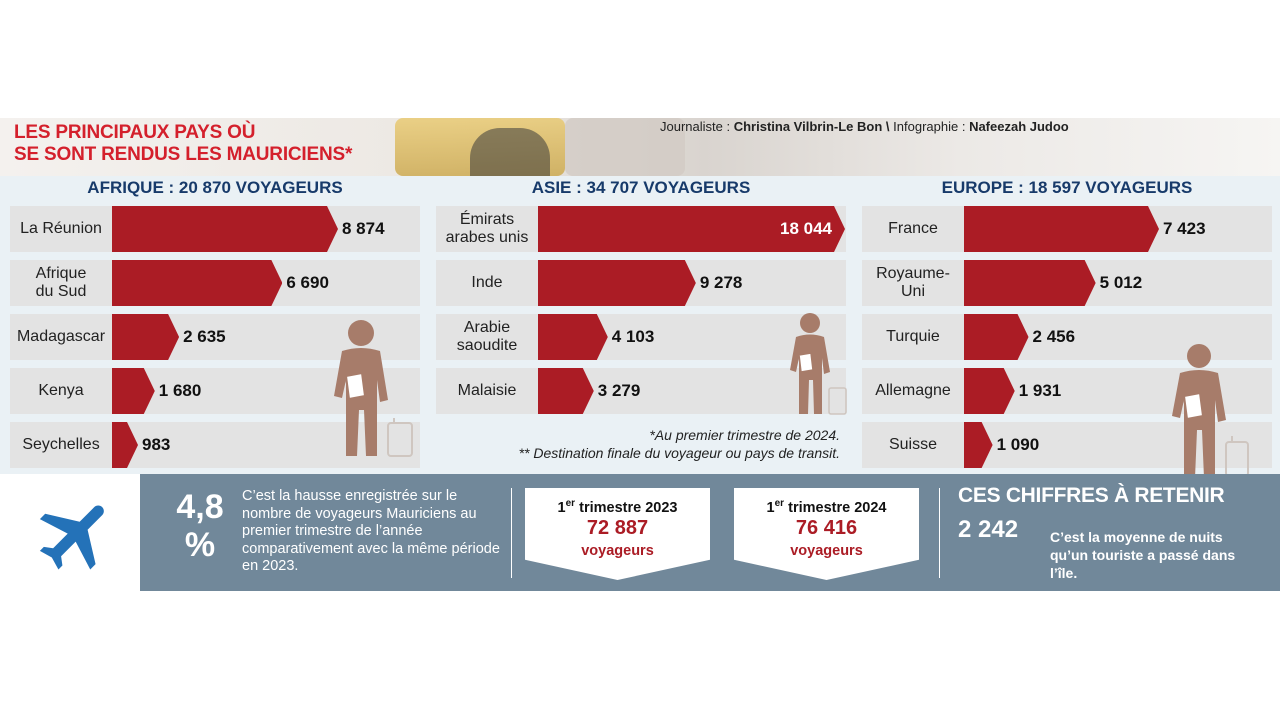 This screenshot has width=1280, height=720. What do you see at coordinates (913, 444) in the screenshot?
I see `category-label: Suisse` at bounding box center [913, 444].